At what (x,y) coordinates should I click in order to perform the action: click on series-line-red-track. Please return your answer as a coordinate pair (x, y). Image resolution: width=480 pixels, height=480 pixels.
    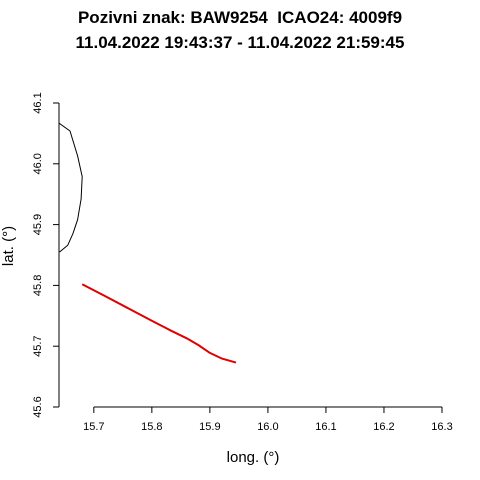
    Looking at the image, I should click on (159, 323).